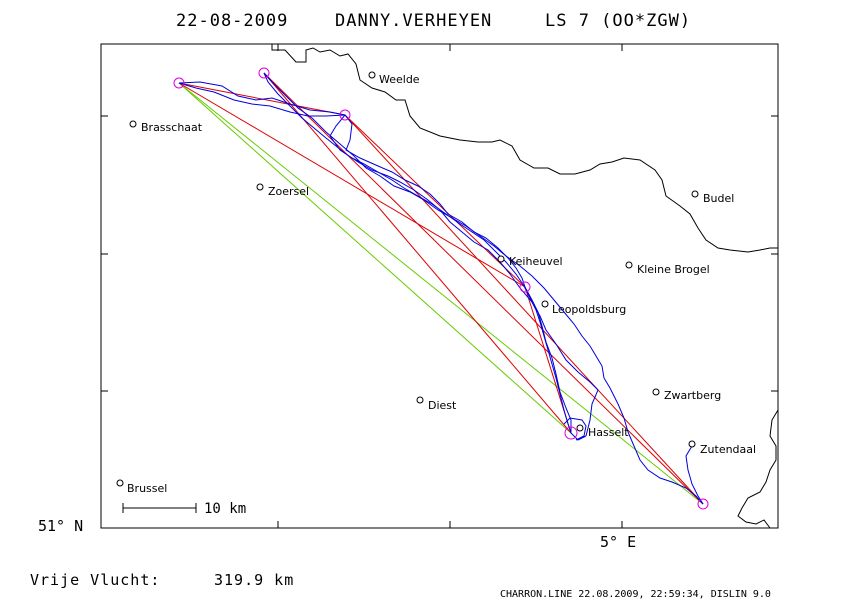 The image size is (853, 603). Describe the element at coordinates (673, 269) in the screenshot. I see `city-label-kleine-brogel: Kleine Brogel` at that location.